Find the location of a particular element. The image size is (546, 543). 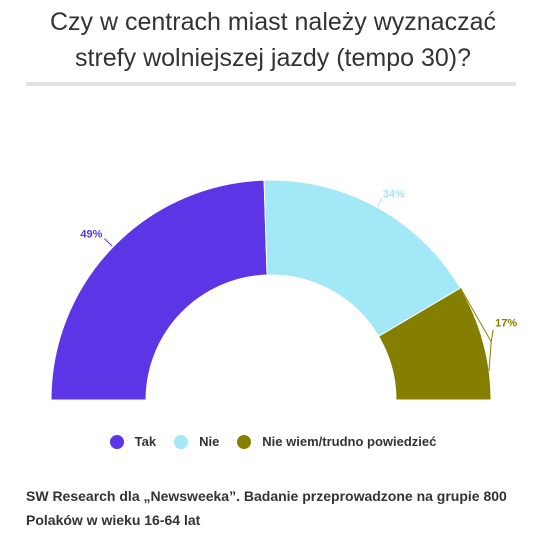

legend-item-nie: Nie is located at coordinates (196, 441).